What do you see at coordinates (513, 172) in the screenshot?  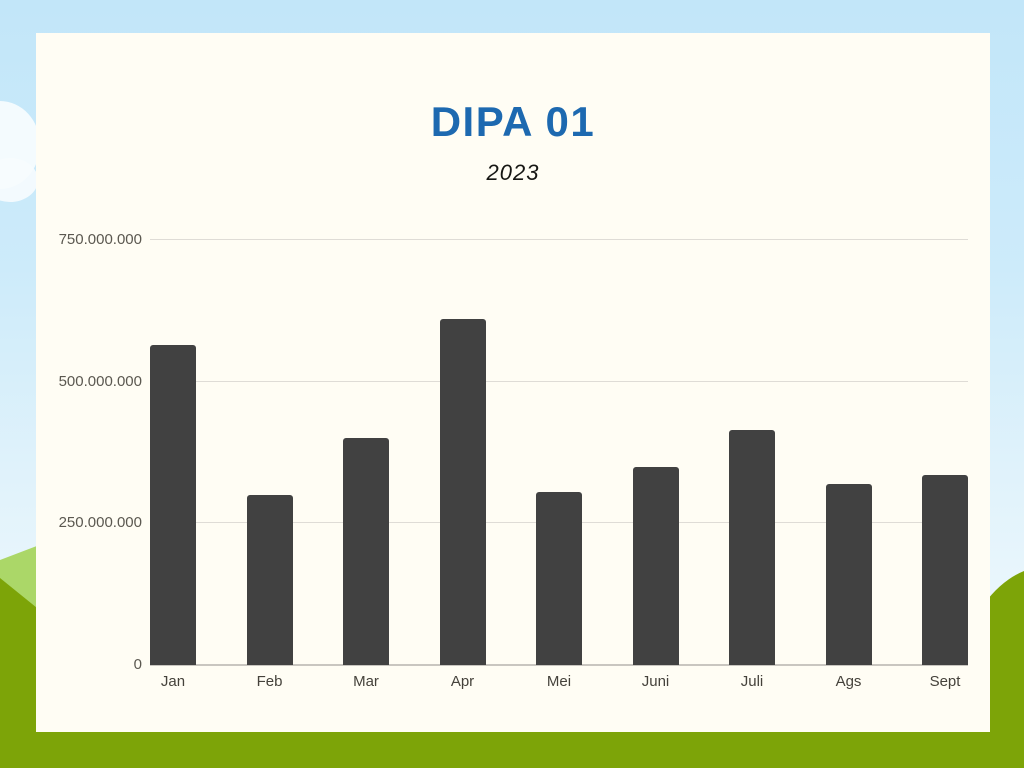 I see `chart-subtitle: 2023` at bounding box center [513, 172].